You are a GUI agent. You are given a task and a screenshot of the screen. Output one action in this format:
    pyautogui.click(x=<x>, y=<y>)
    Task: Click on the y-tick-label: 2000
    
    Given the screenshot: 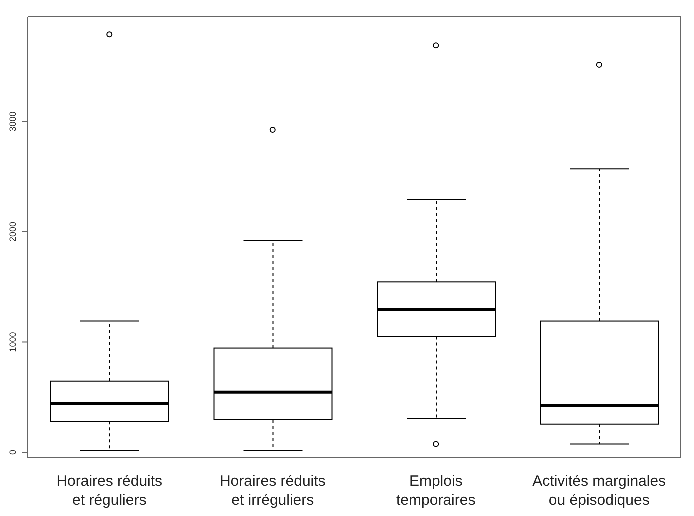 What is the action you would take?
    pyautogui.click(x=13, y=232)
    